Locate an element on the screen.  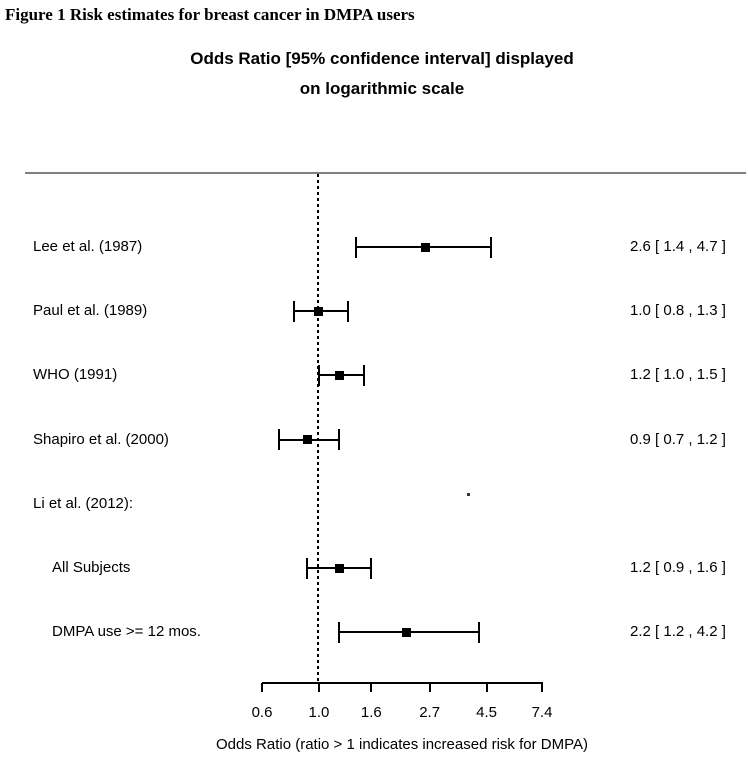
study-label: WHO (1991) is located at coordinates (75, 375).